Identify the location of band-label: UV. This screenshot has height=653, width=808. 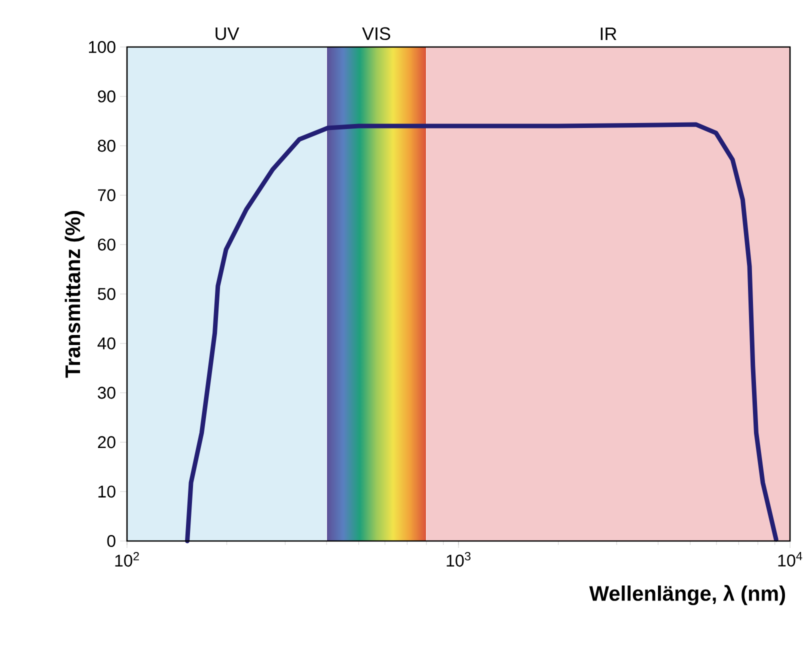
(228, 33).